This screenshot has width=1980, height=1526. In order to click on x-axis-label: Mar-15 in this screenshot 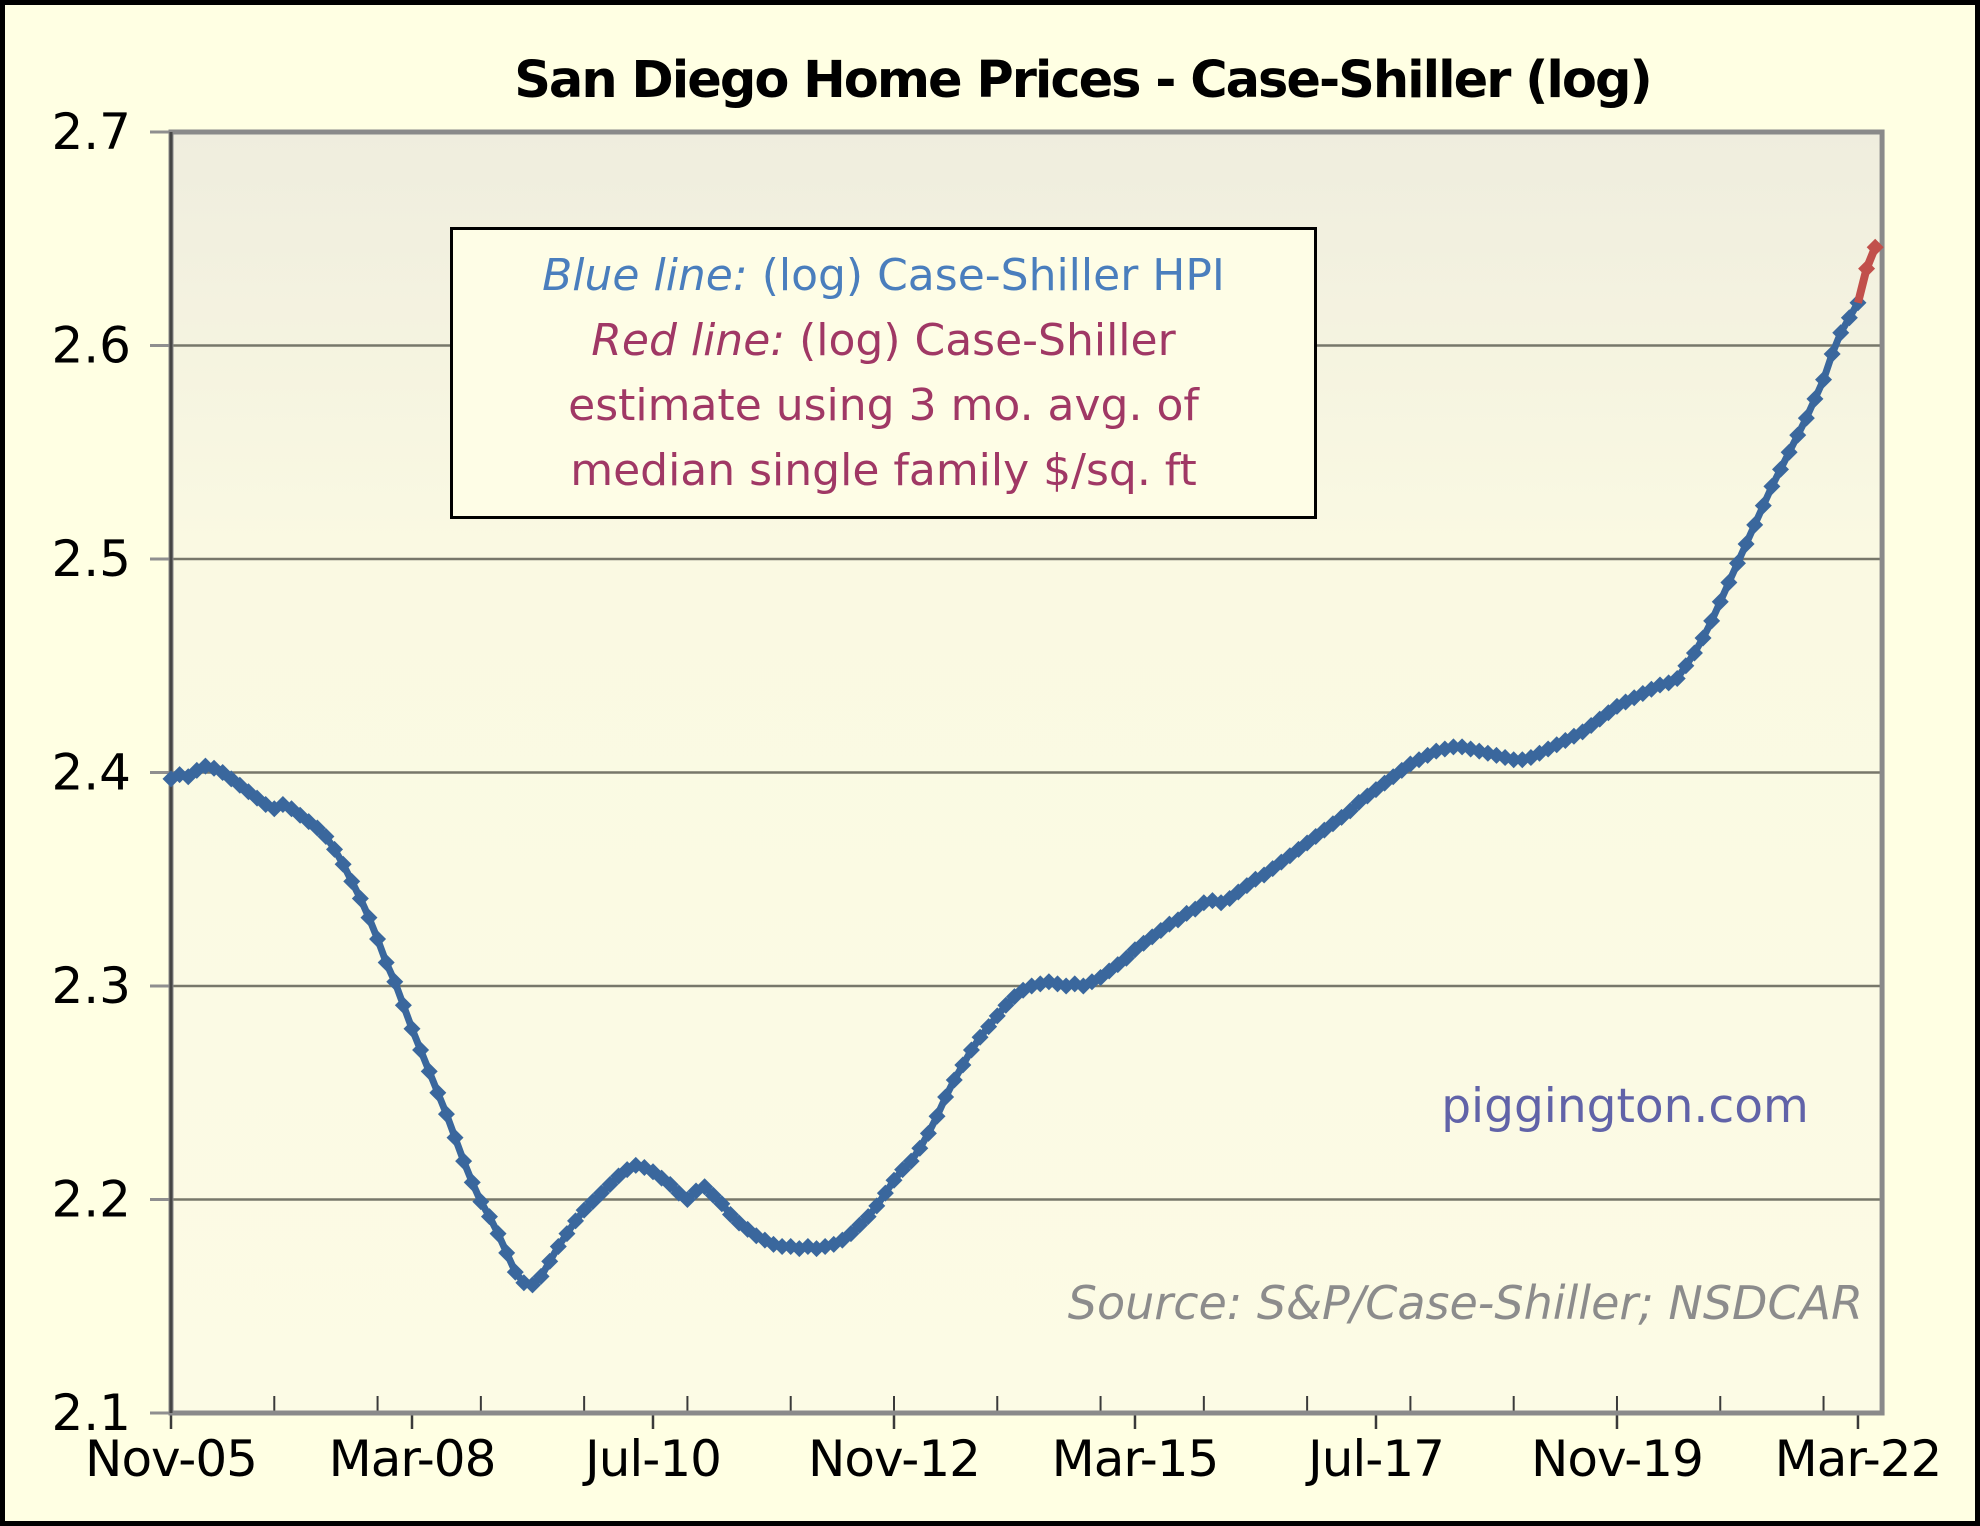, I will do `click(1135, 1459)`.